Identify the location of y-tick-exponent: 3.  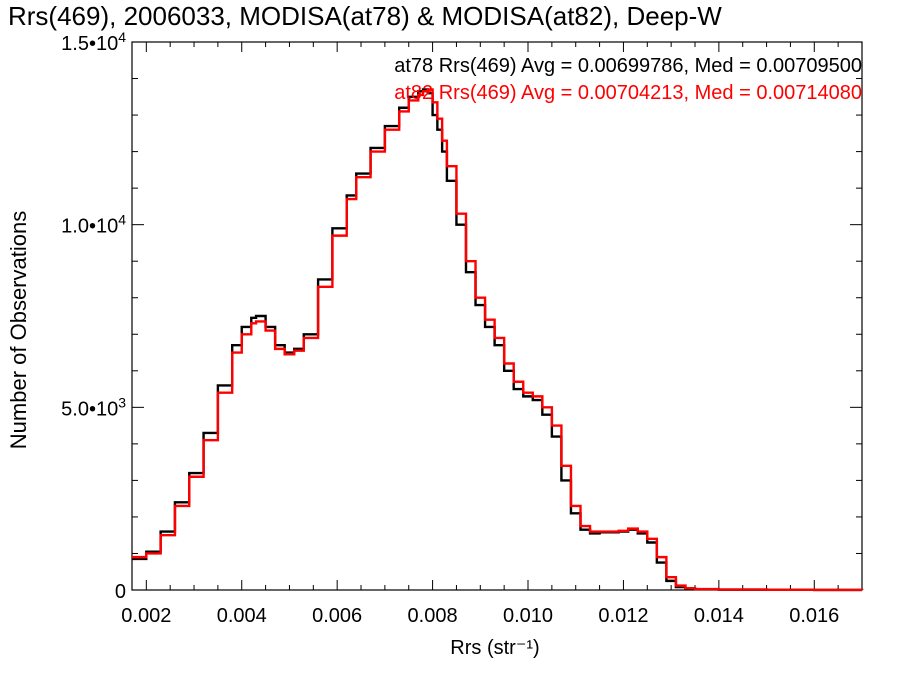
(122, 402).